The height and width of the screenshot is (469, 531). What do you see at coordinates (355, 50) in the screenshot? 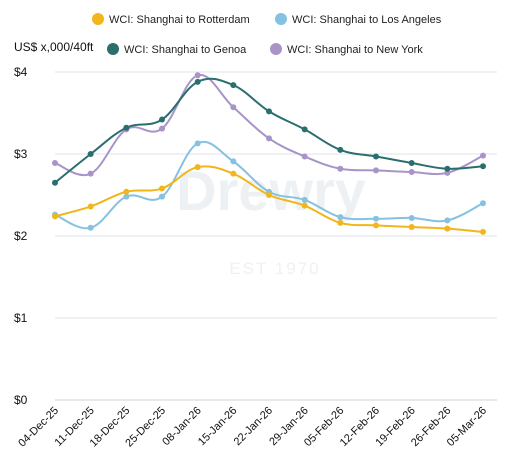
I see `legend-label: WCI: Shanghai to New York` at bounding box center [355, 50].